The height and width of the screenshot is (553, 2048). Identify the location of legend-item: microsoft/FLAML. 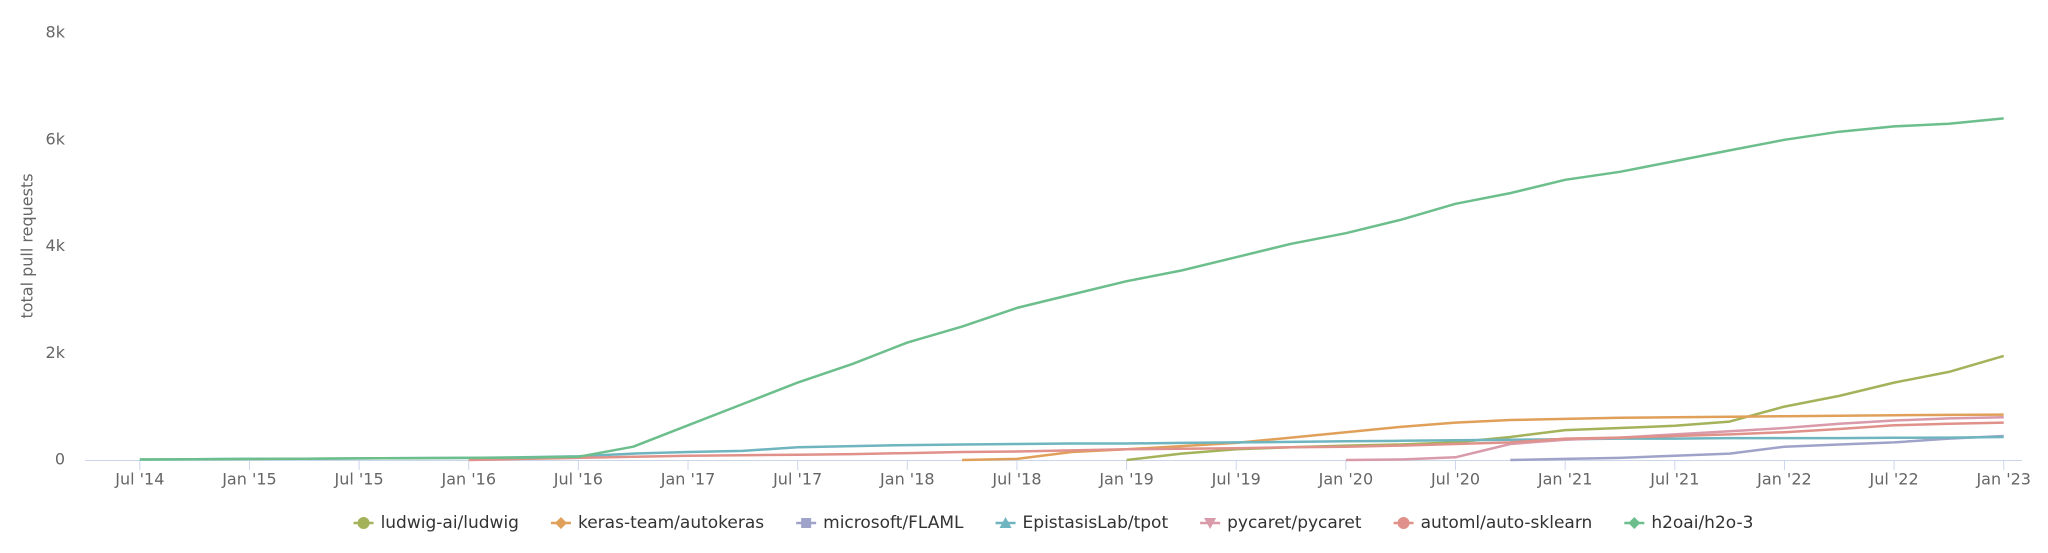
(880, 523).